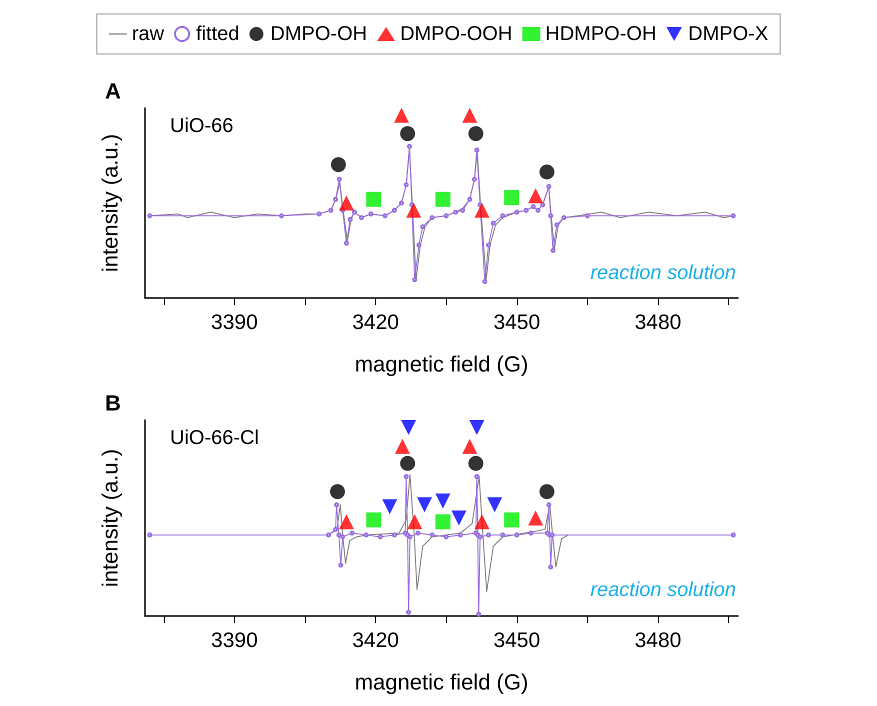  Describe the element at coordinates (728, 34) in the screenshot. I see `legend-label: DMPO-X` at that location.